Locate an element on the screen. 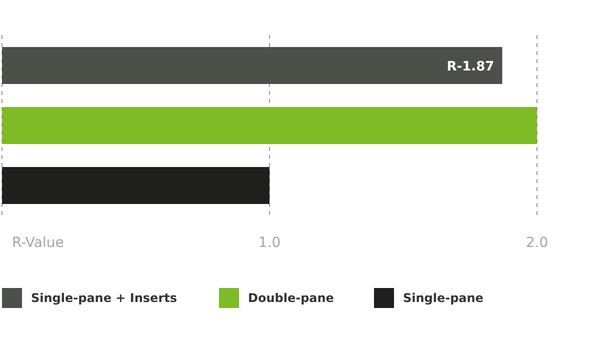 This screenshot has height=339, width=600. x-tick-label: 2.0 is located at coordinates (537, 243).